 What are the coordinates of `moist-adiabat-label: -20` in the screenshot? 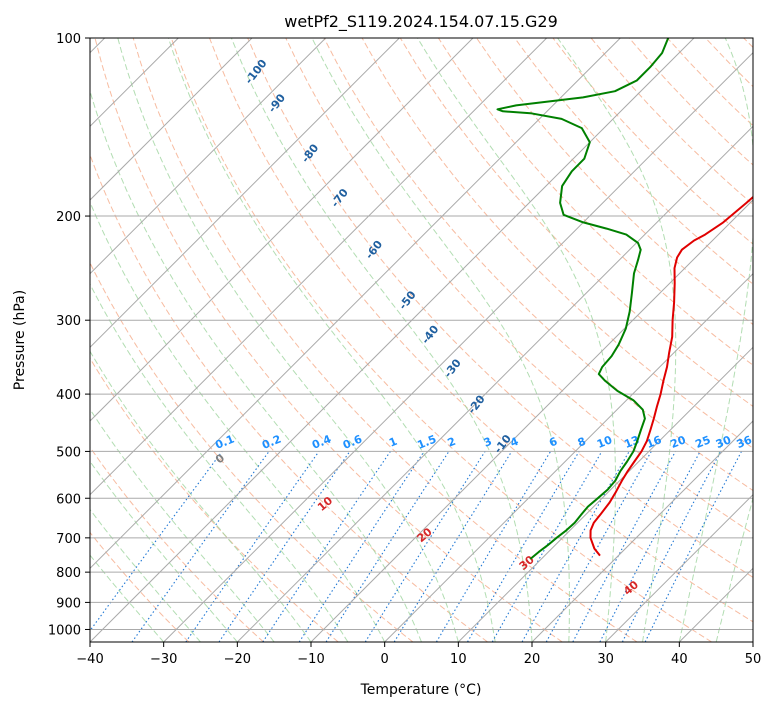 It's located at (476, 404).